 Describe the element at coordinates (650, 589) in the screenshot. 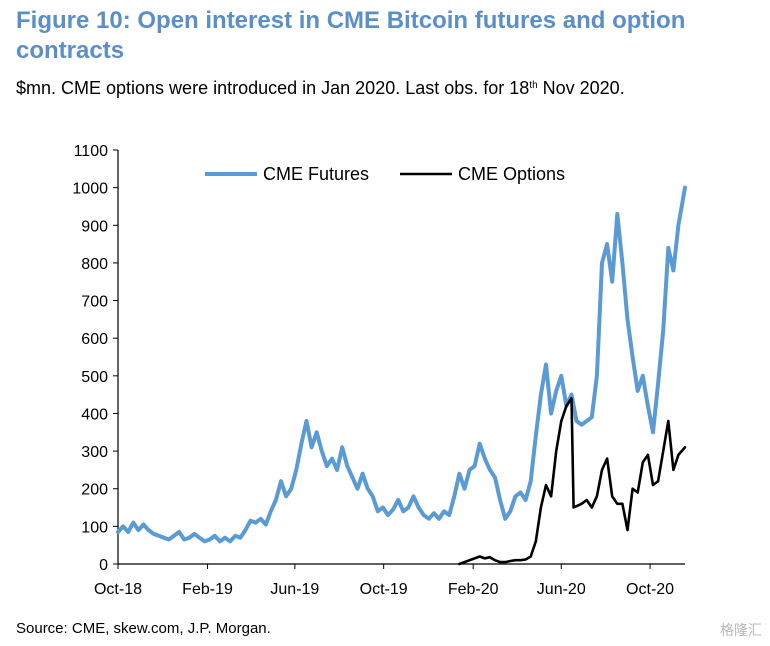

I see `x-tick-label: Oct-20` at that location.